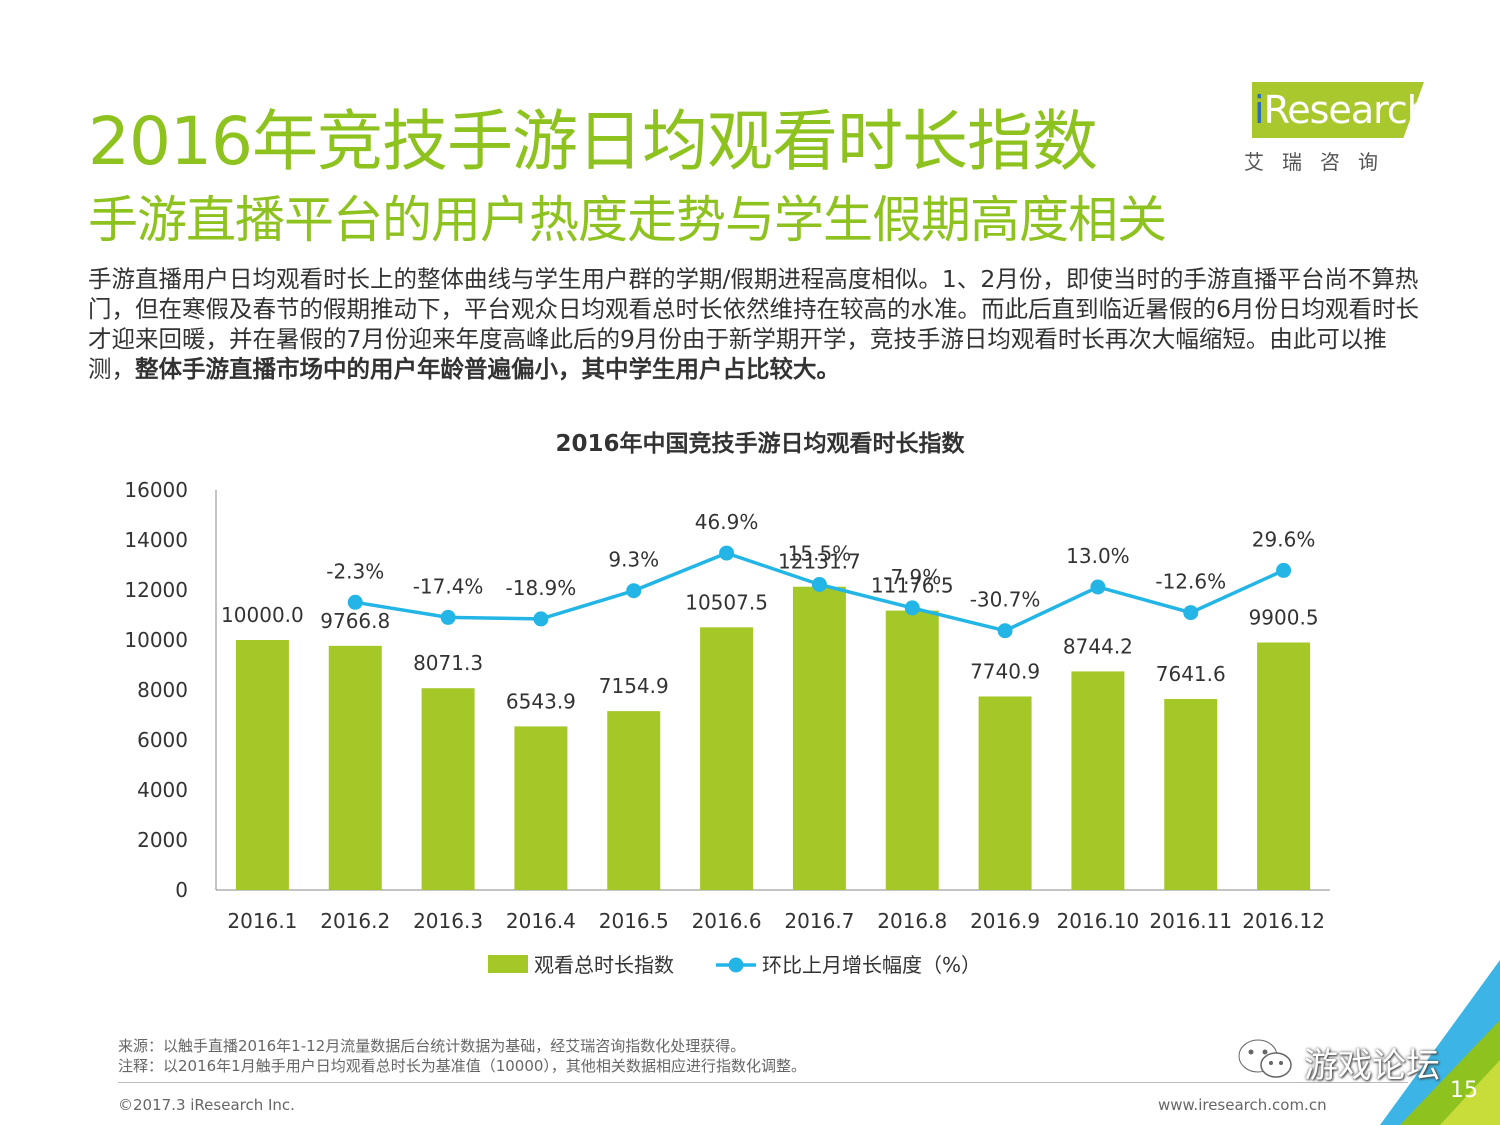 The height and width of the screenshot is (1125, 1500). Describe the element at coordinates (181, 890) in the screenshot. I see `y-tick-label: 0` at that location.